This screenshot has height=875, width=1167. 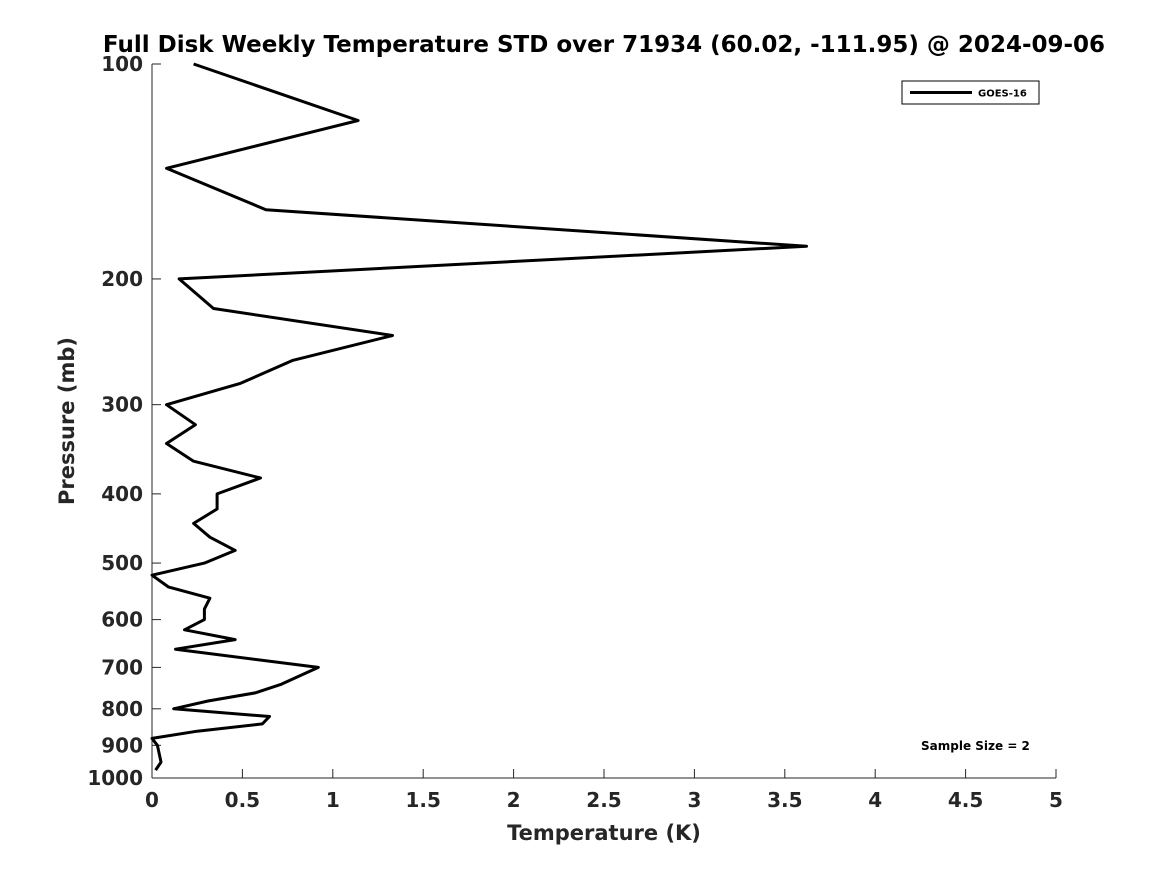 What do you see at coordinates (970, 92) in the screenshot?
I see `legend: GOES-16` at bounding box center [970, 92].